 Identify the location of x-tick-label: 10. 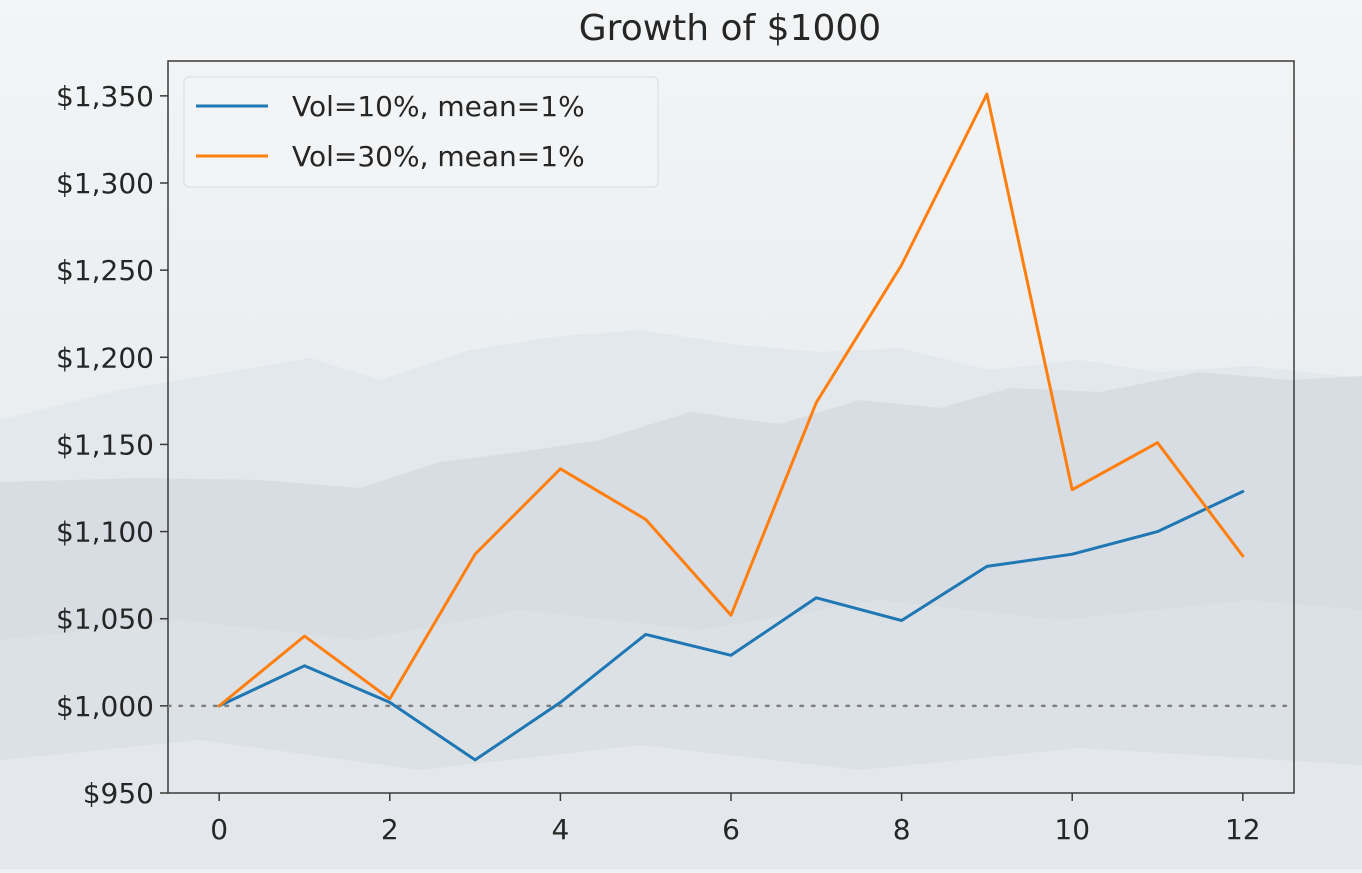
(1072, 829).